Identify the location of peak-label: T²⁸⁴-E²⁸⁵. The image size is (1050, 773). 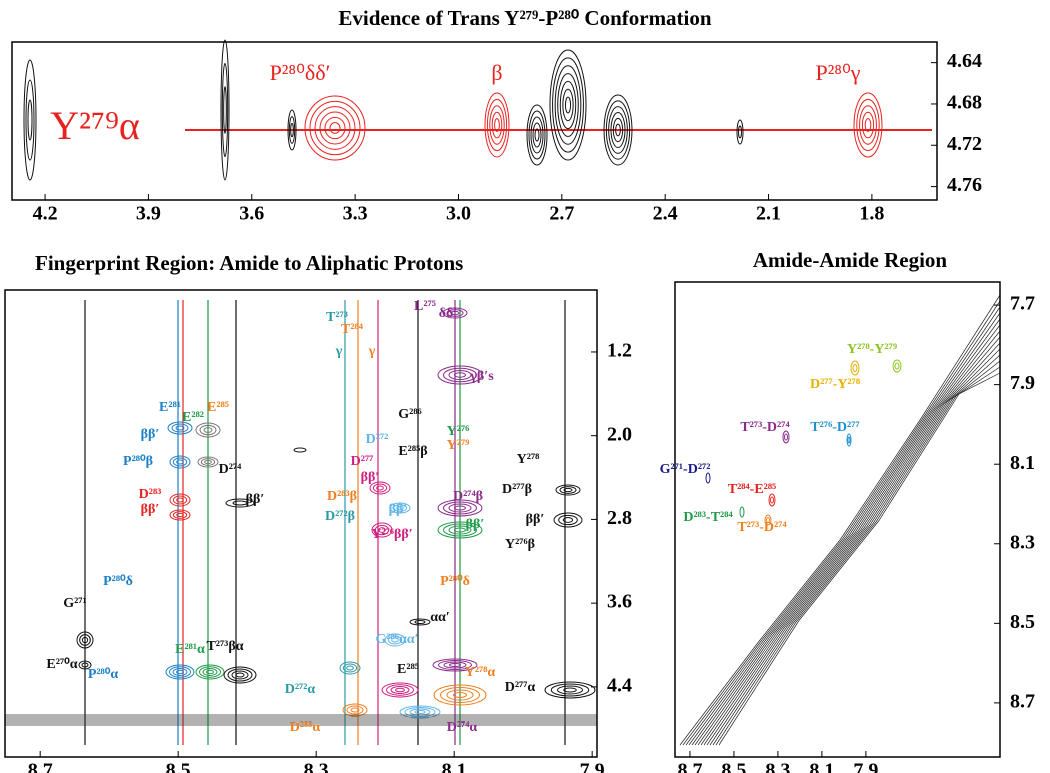
(752, 489).